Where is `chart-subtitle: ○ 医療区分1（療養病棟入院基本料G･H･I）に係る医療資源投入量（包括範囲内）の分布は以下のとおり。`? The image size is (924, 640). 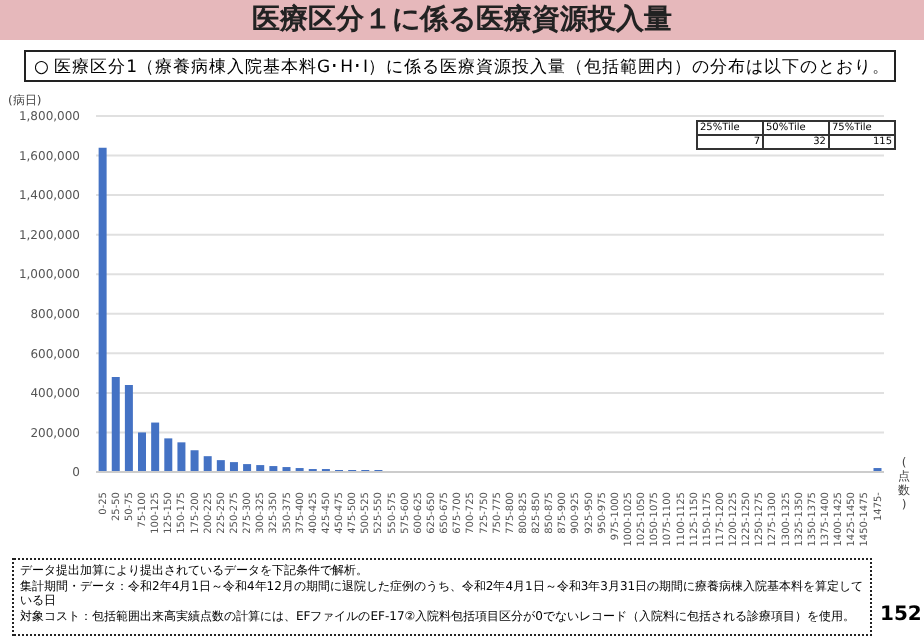 chart-subtitle: ○ 医療区分1（療養病棟入院基本料G･H･I）に係る医療資源投入量（包括範囲内）の分布は以下のとおり。 is located at coordinates (460, 66).